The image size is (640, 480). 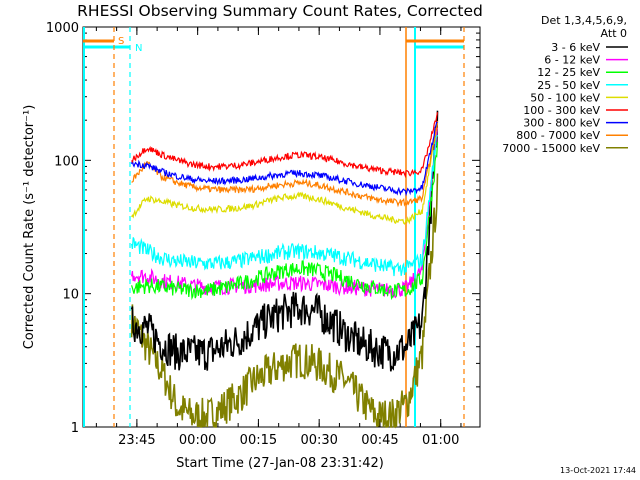 What do you see at coordinates (565, 97) in the screenshot?
I see `legend-entry-label: 50 - 100 keV` at bounding box center [565, 97].